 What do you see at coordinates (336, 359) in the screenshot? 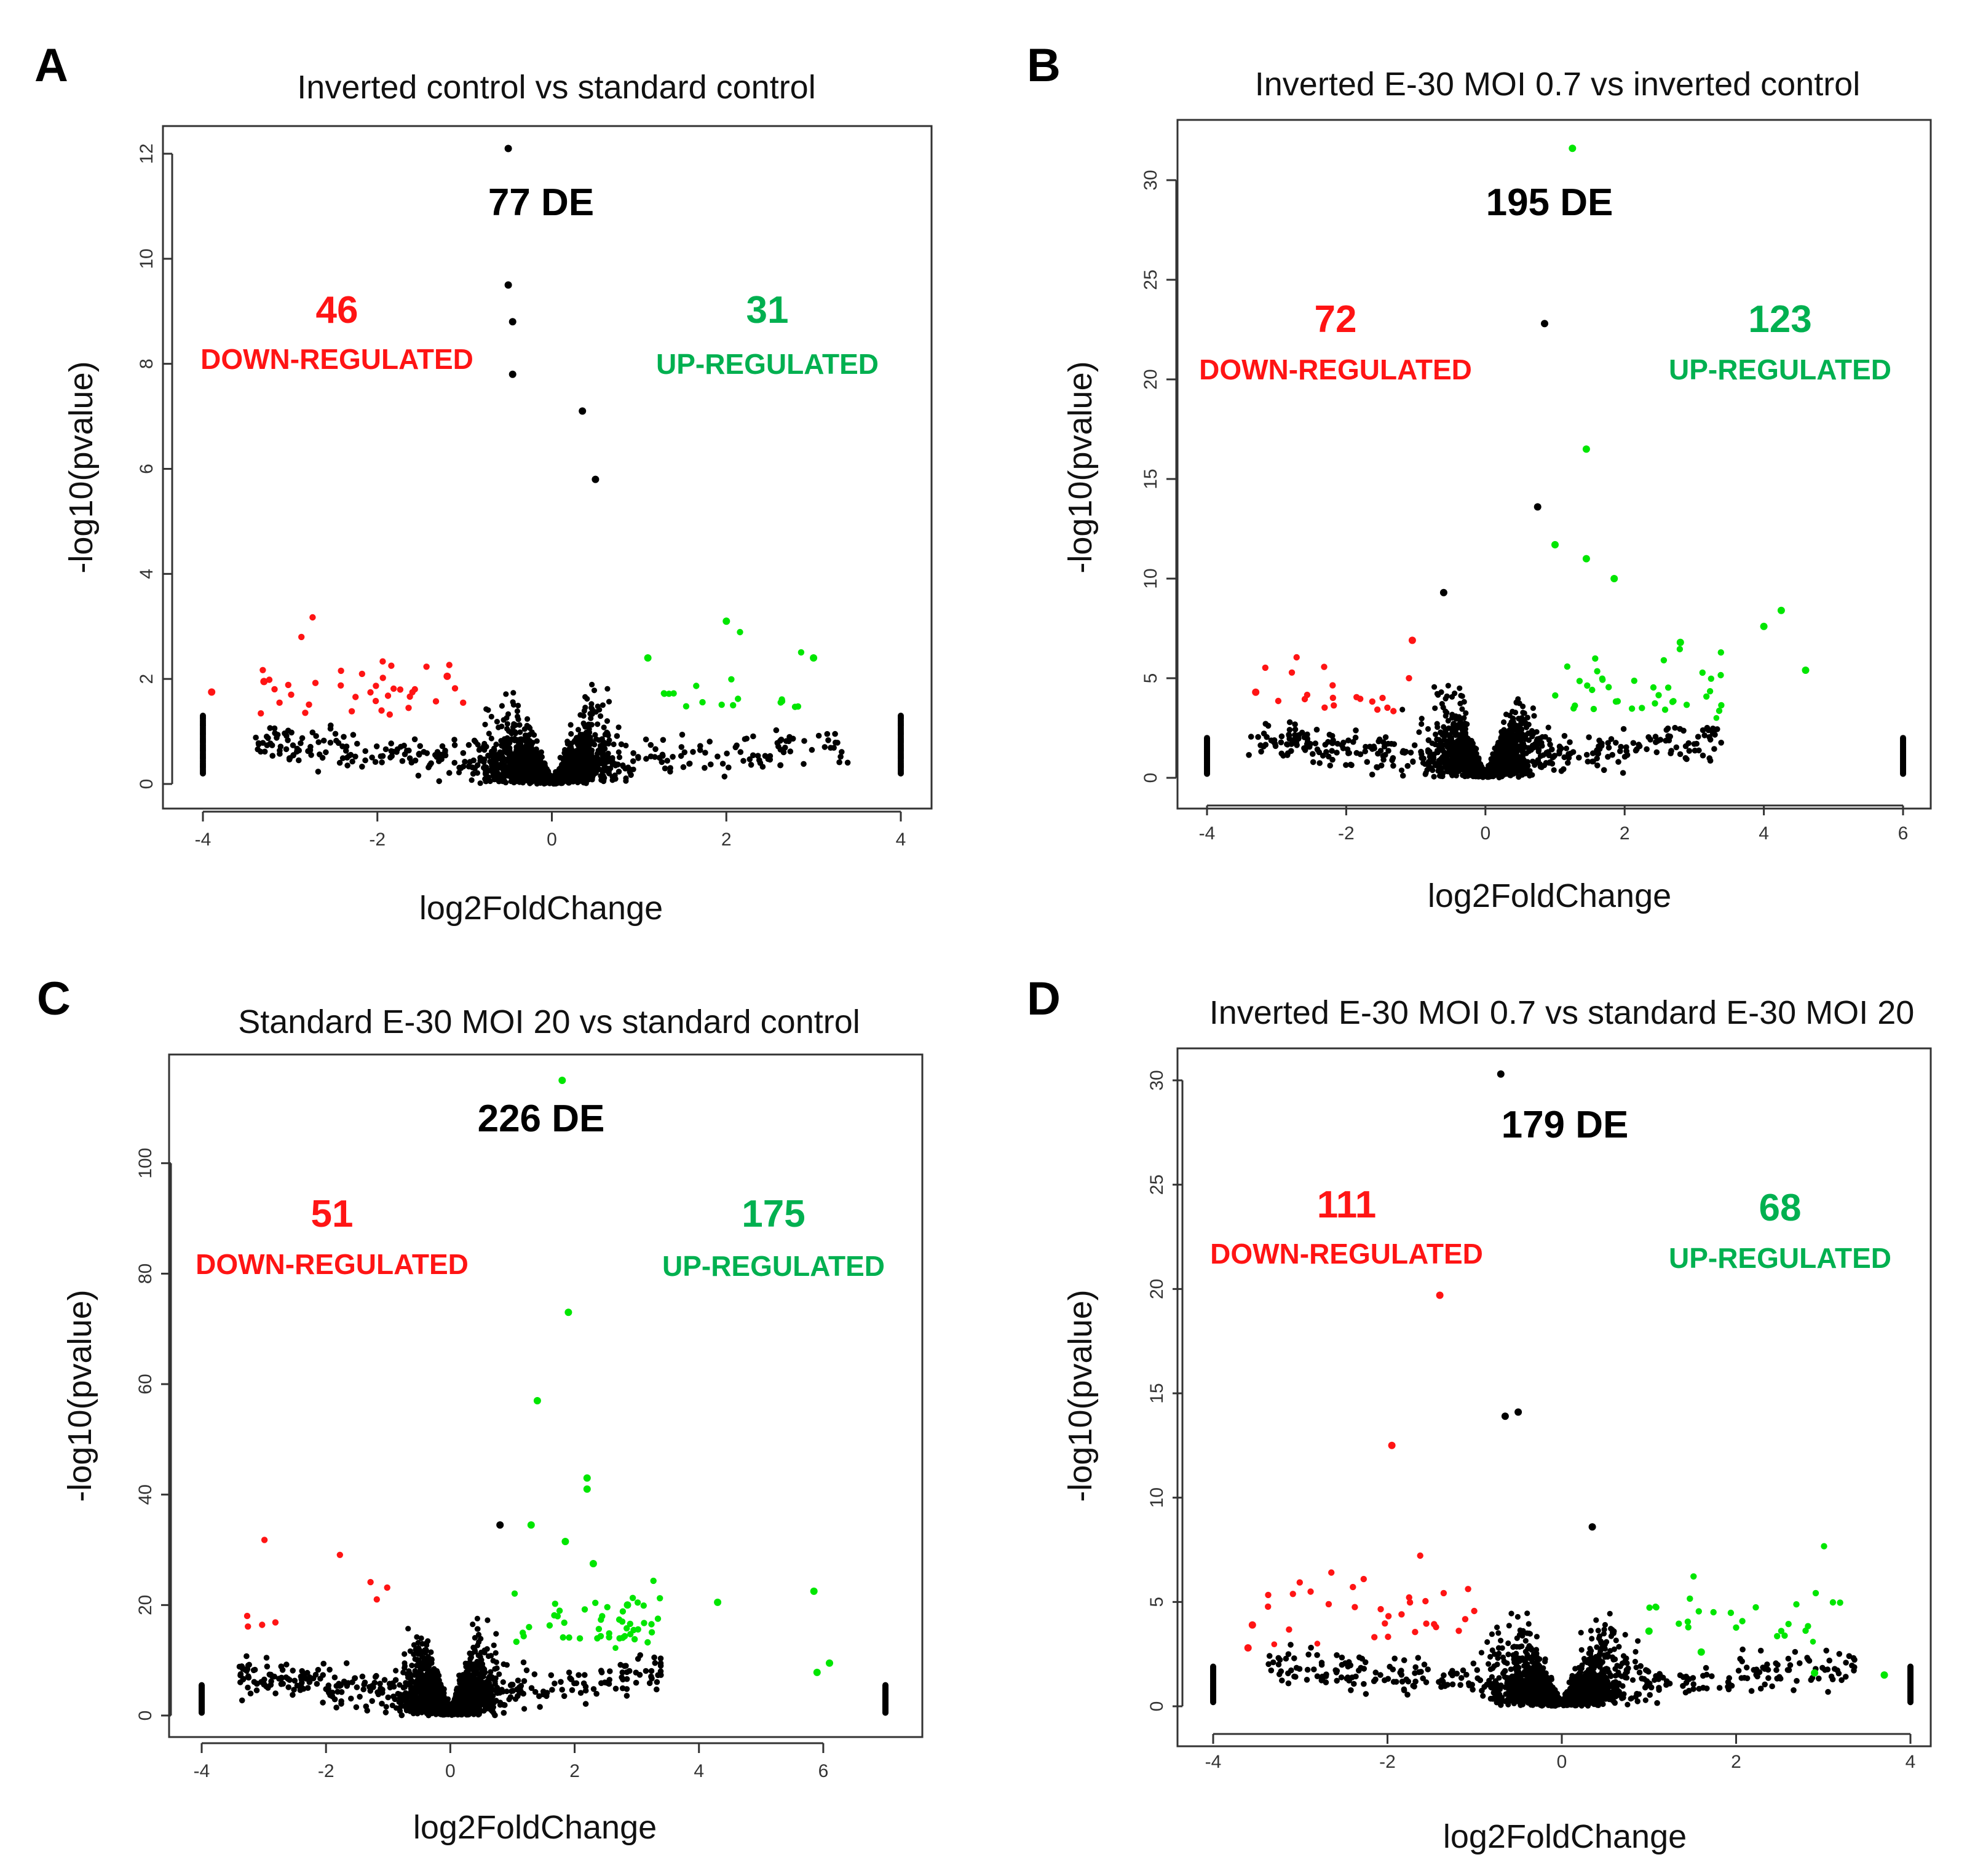
I see `down-label: DOWN-REGULATED` at bounding box center [336, 359].